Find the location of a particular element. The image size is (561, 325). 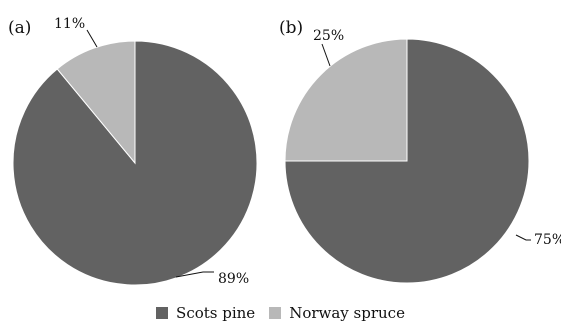

panel-label-b: (b) is located at coordinates (291, 28).